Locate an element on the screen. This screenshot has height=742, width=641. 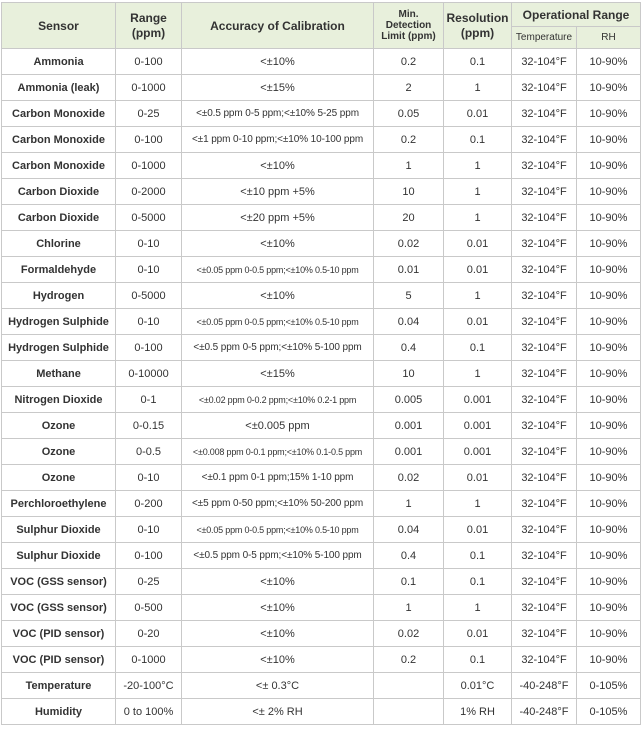
cell-rh: 0-105% is located at coordinates (608, 711).